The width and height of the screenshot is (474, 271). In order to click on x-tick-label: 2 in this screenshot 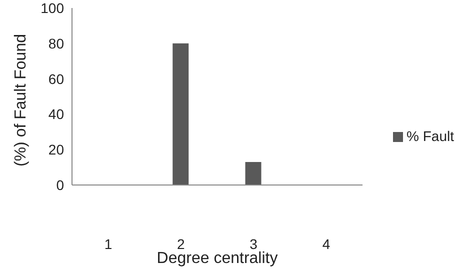, I will do `click(181, 244)`.